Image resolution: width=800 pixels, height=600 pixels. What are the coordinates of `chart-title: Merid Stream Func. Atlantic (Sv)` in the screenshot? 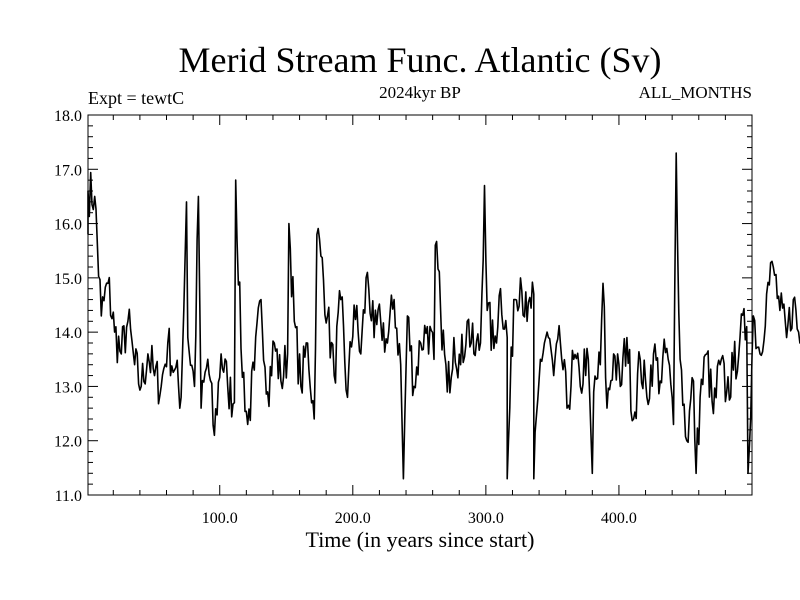 It's located at (420, 60).